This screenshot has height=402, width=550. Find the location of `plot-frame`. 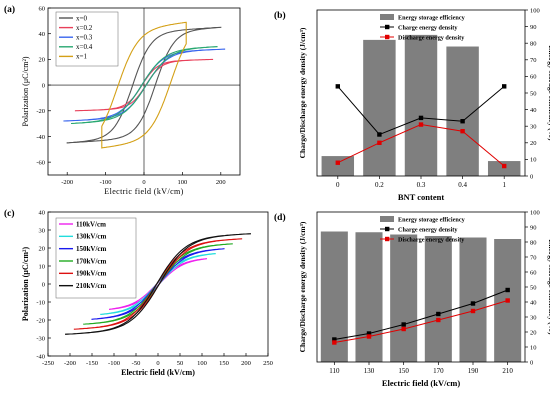

plot-frame is located at coordinates (421, 287).